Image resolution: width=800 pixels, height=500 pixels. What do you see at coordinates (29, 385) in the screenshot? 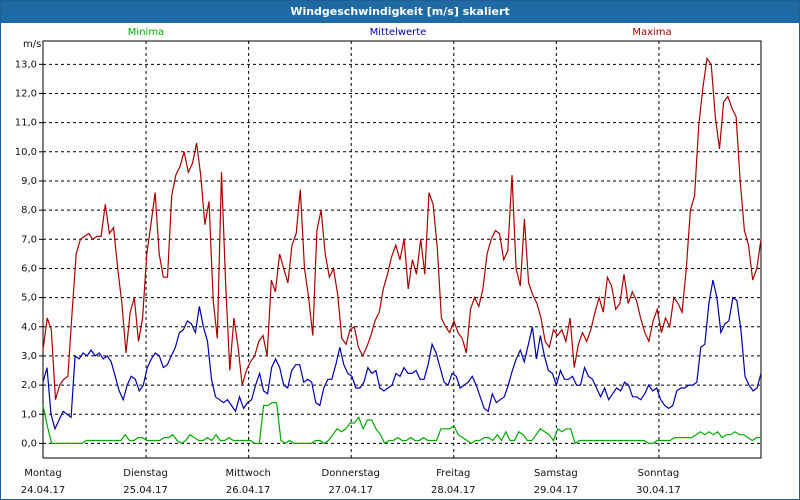
I see `y-tick-label: 2,0` at bounding box center [29, 385].